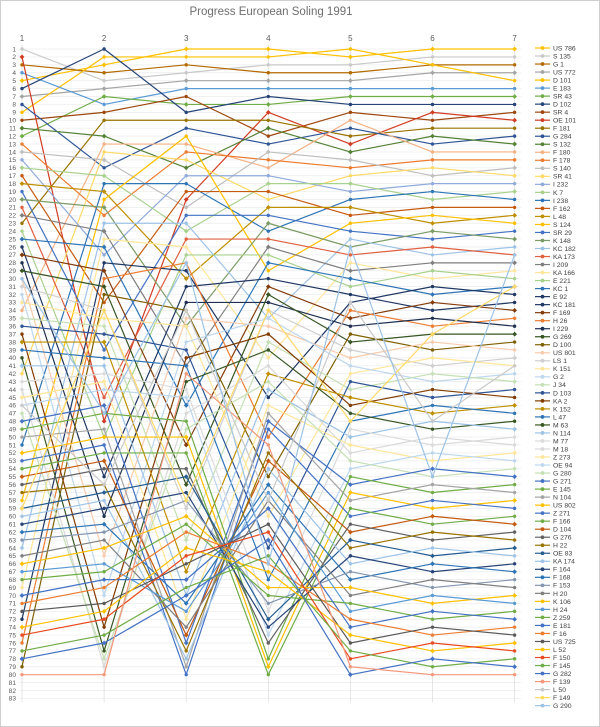 The height and width of the screenshot is (727, 600). What do you see at coordinates (13, 271) in the screenshot?
I see `y-axis-tick-label: 29` at bounding box center [13, 271].